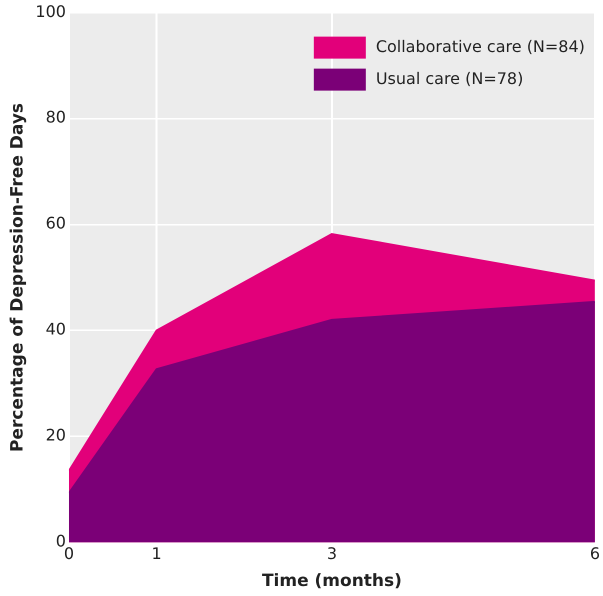 The image size is (603, 596). What do you see at coordinates (332, 581) in the screenshot?
I see `x-axis-title: Time (months)` at bounding box center [332, 581].